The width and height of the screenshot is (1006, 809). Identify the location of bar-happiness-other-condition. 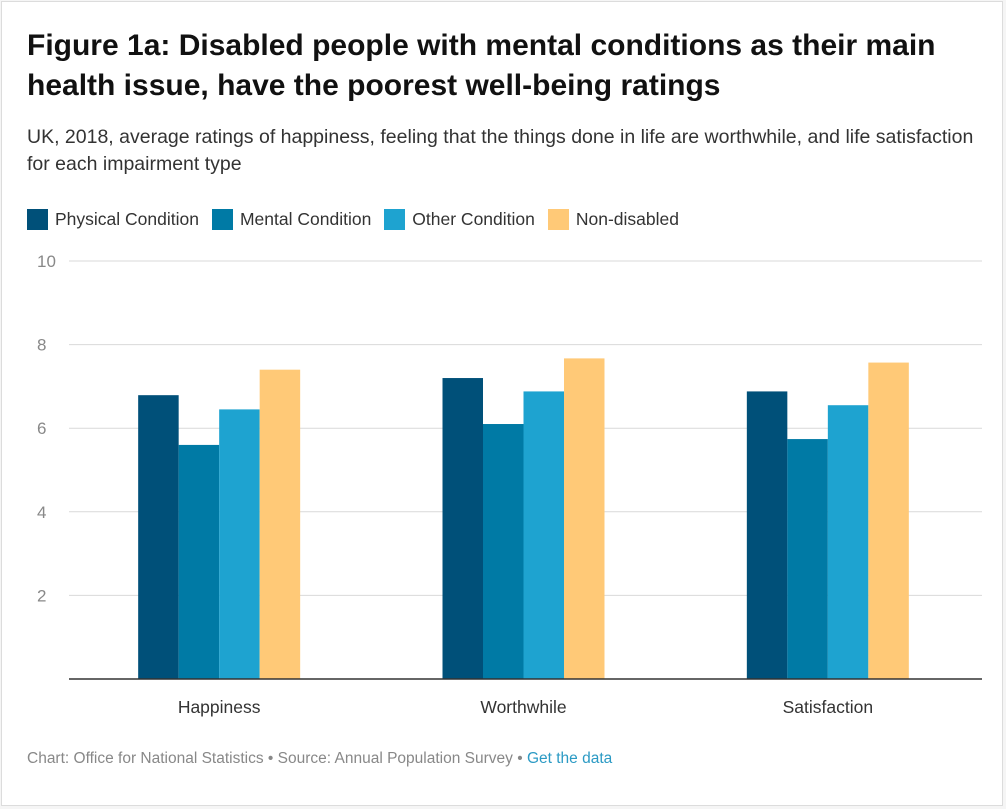
(239, 544).